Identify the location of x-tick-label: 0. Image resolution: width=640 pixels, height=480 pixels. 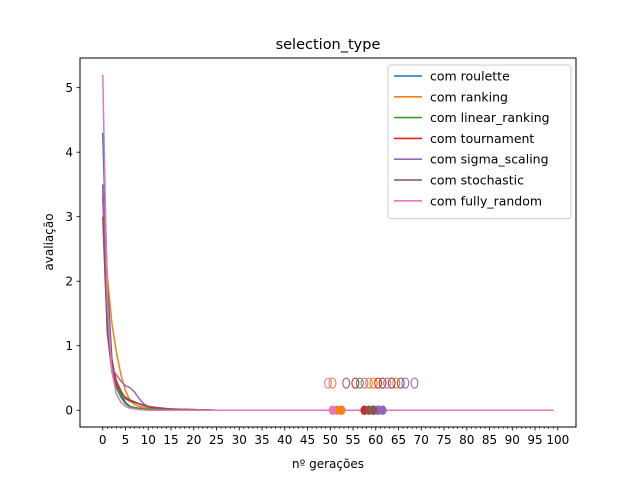
(103, 440).